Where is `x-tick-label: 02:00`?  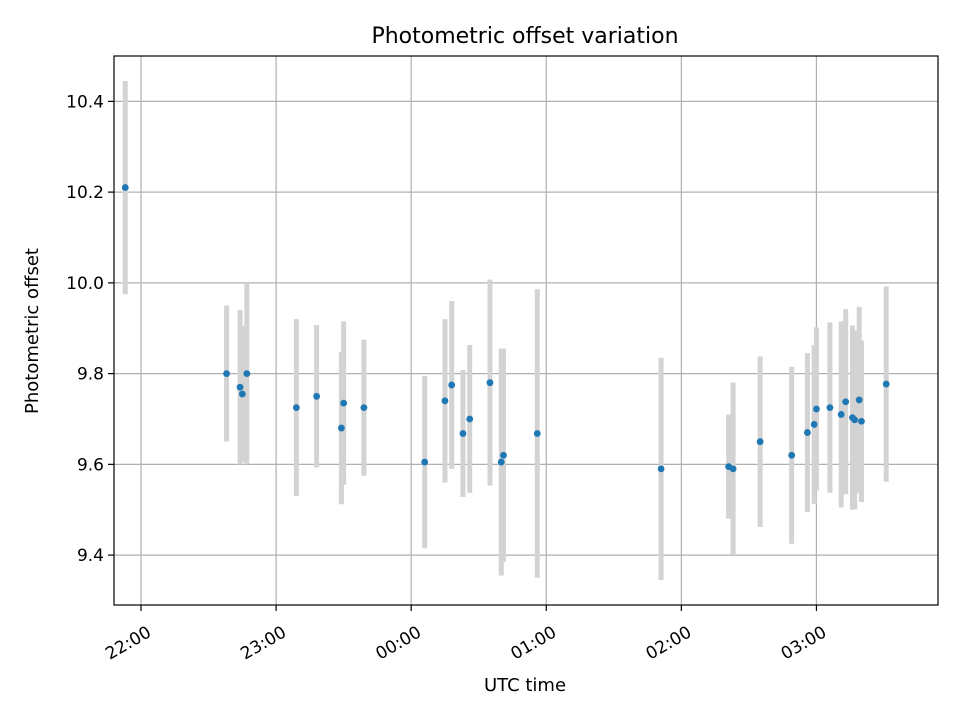
x-tick-label: 02:00 is located at coordinates (669, 644).